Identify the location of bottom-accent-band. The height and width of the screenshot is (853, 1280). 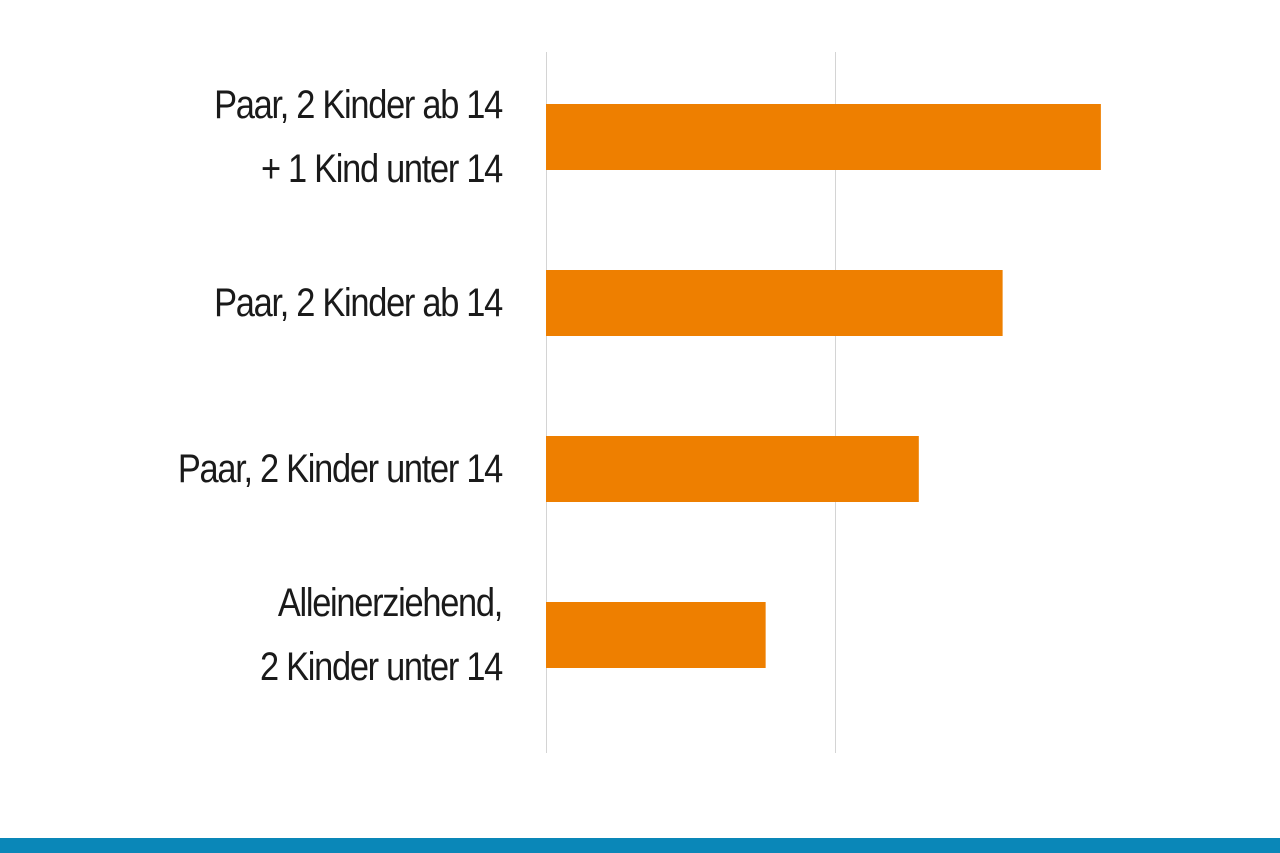
(640, 845).